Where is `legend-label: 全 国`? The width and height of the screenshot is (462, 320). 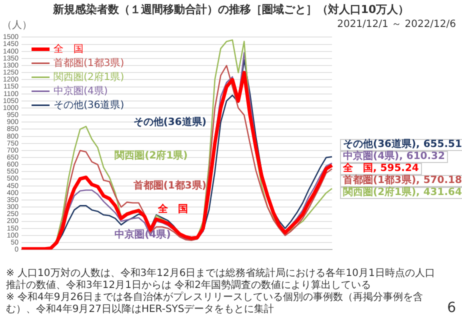 legend-label: 全 国 is located at coordinates (69, 48).